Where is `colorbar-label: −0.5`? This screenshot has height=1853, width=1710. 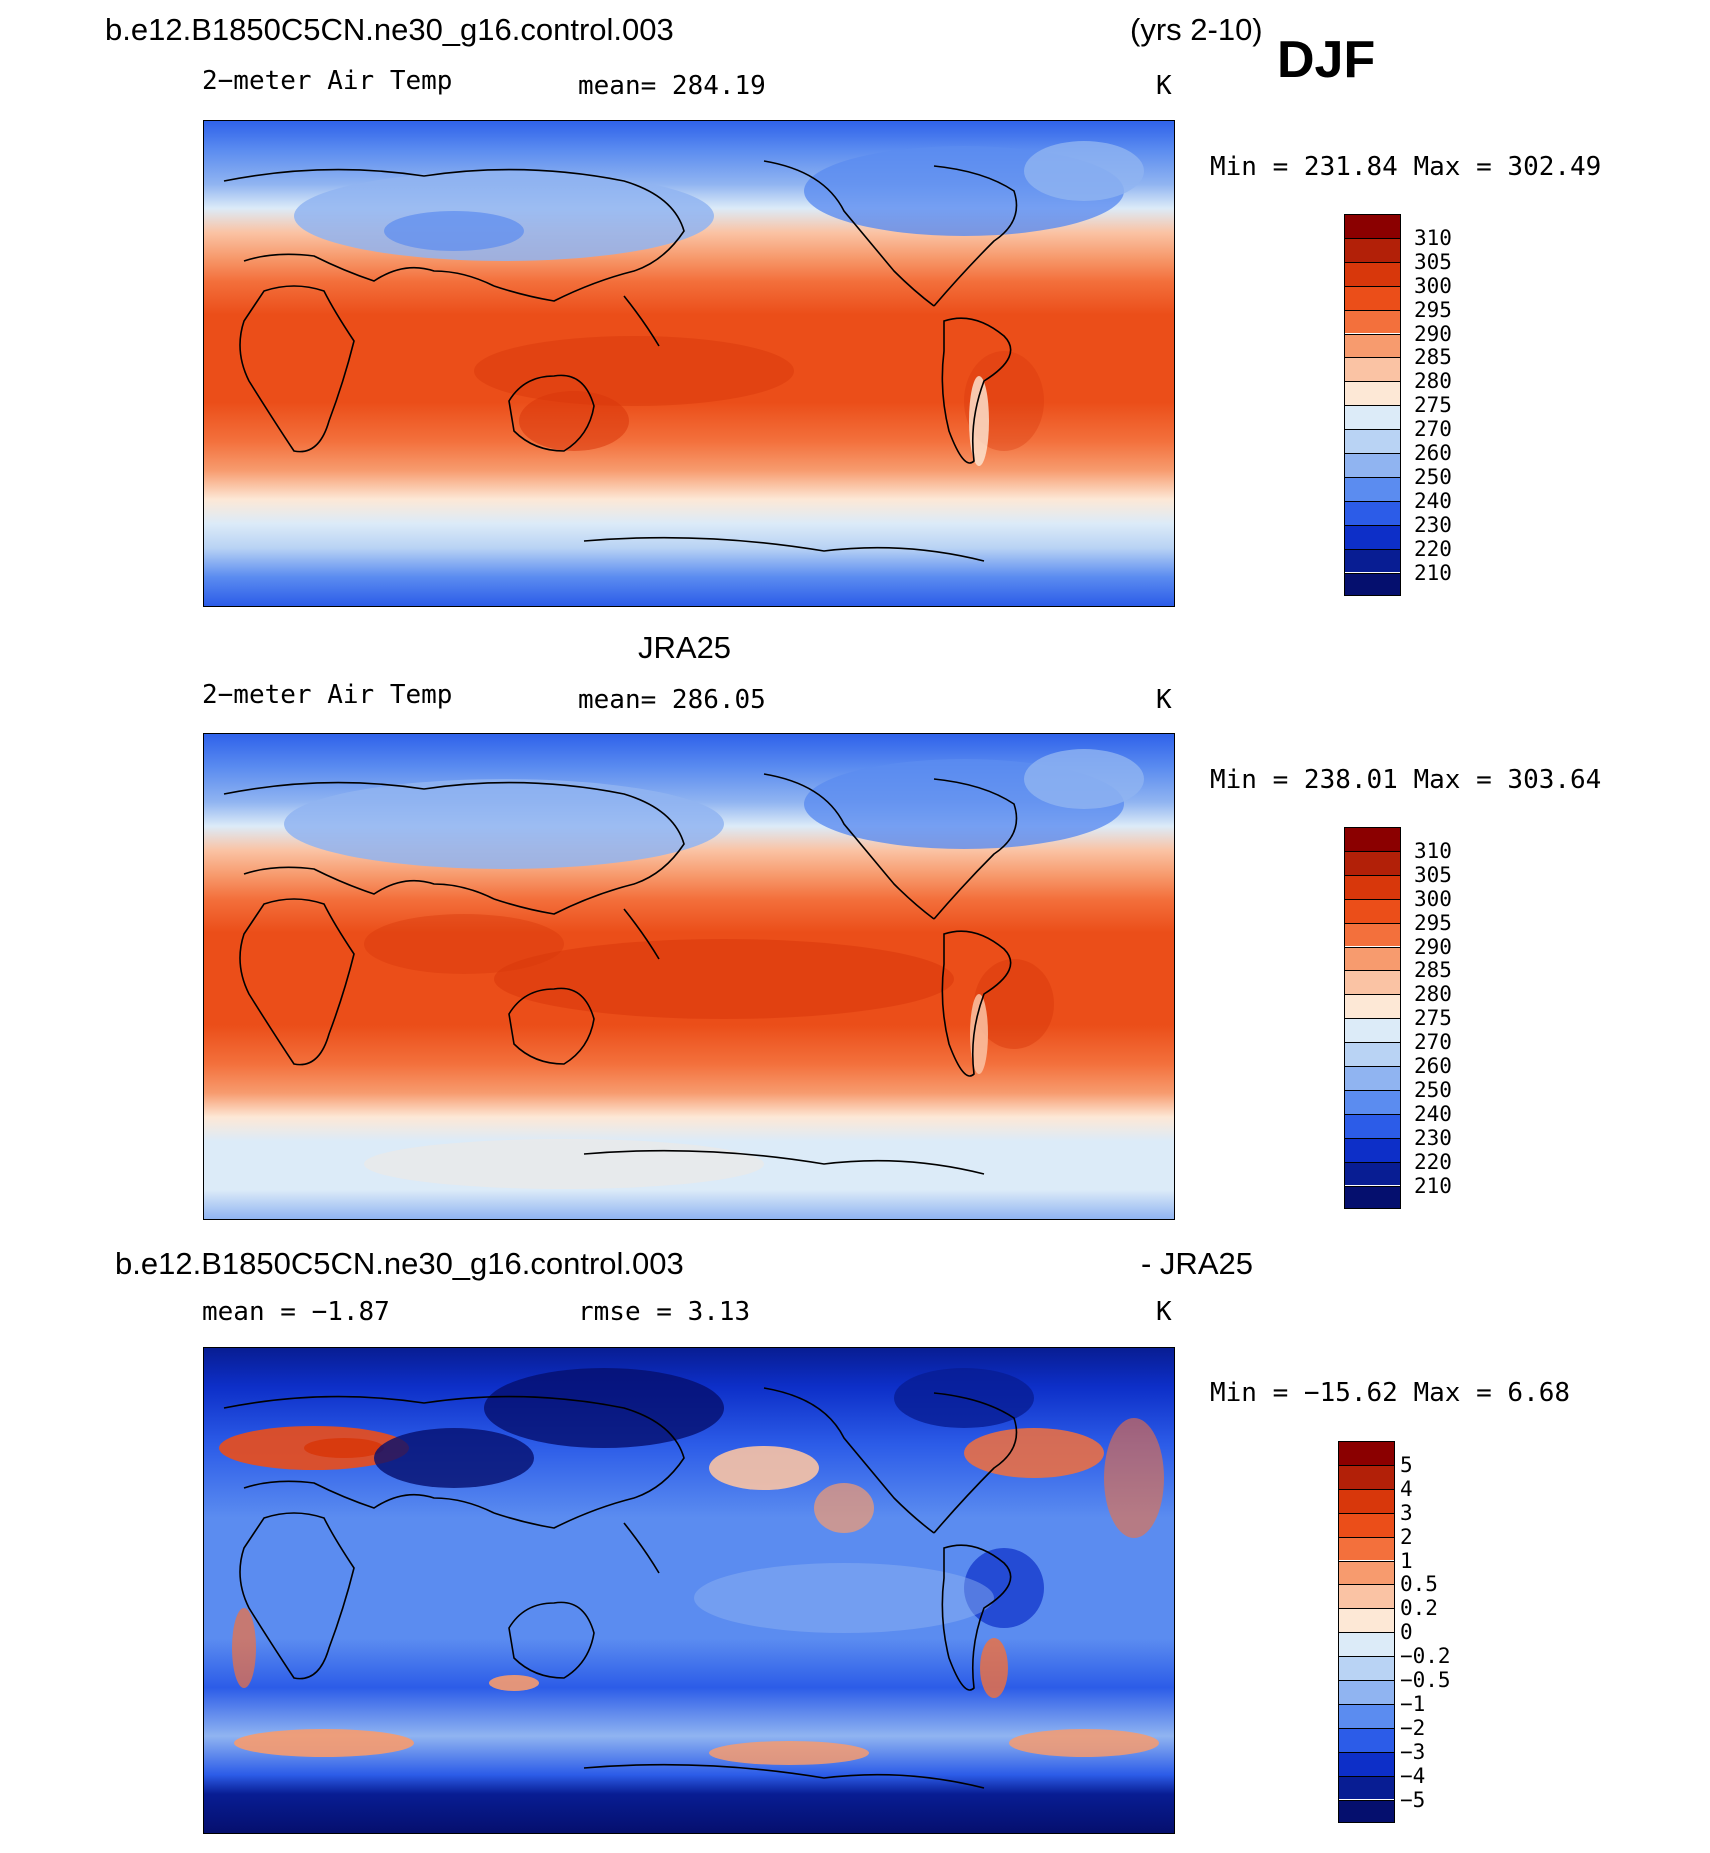 colorbar-label: −0.5 is located at coordinates (1425, 1680).